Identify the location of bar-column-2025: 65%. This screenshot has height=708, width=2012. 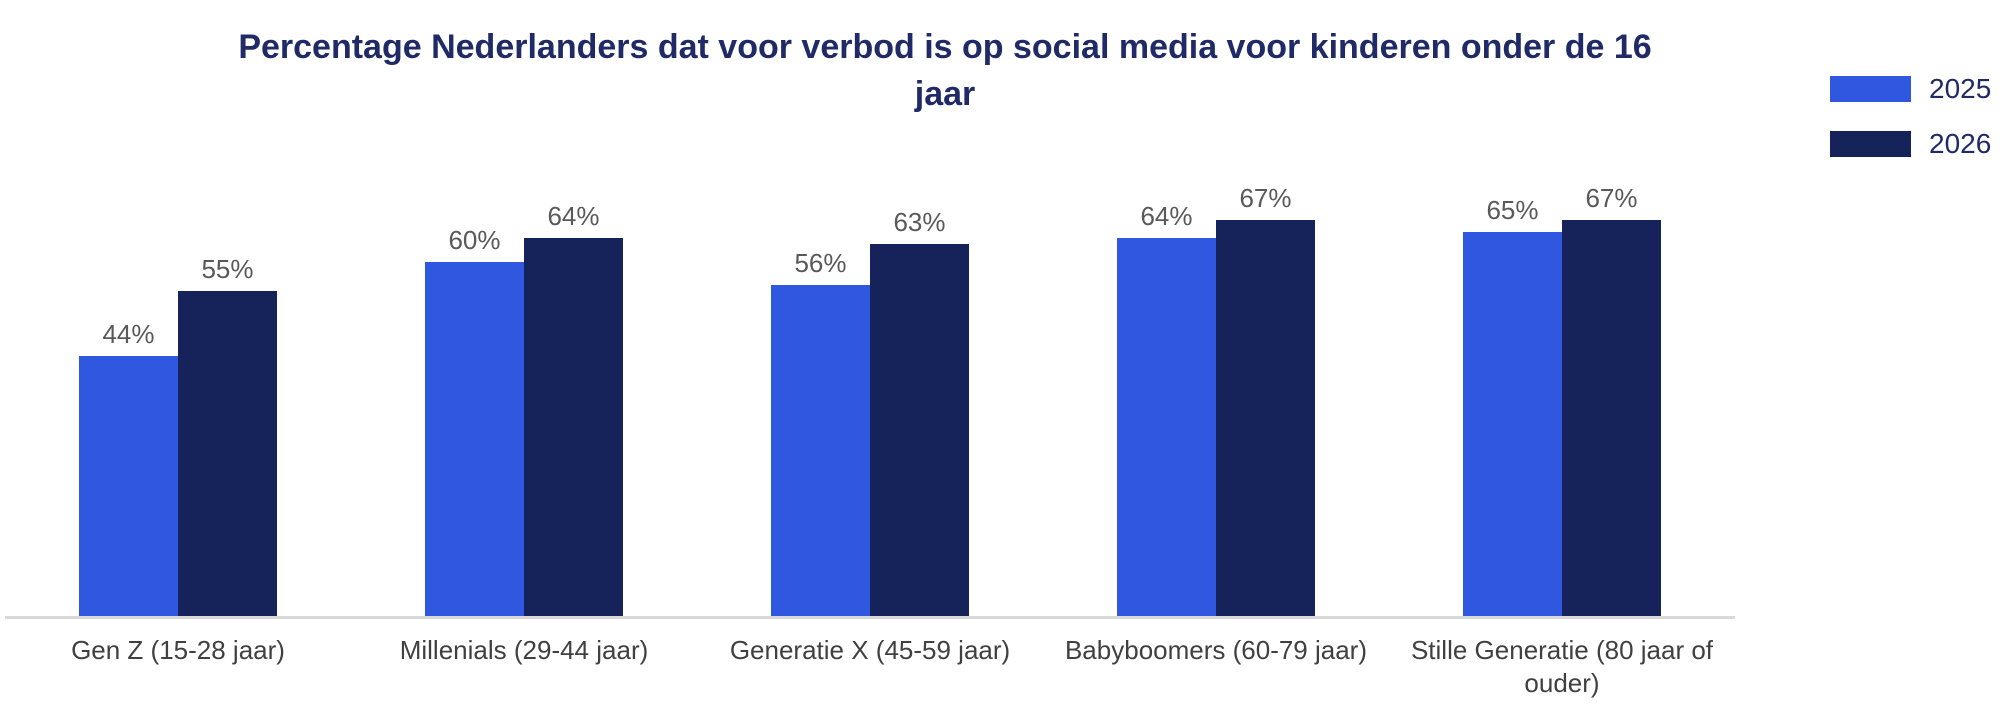
(1512, 407).